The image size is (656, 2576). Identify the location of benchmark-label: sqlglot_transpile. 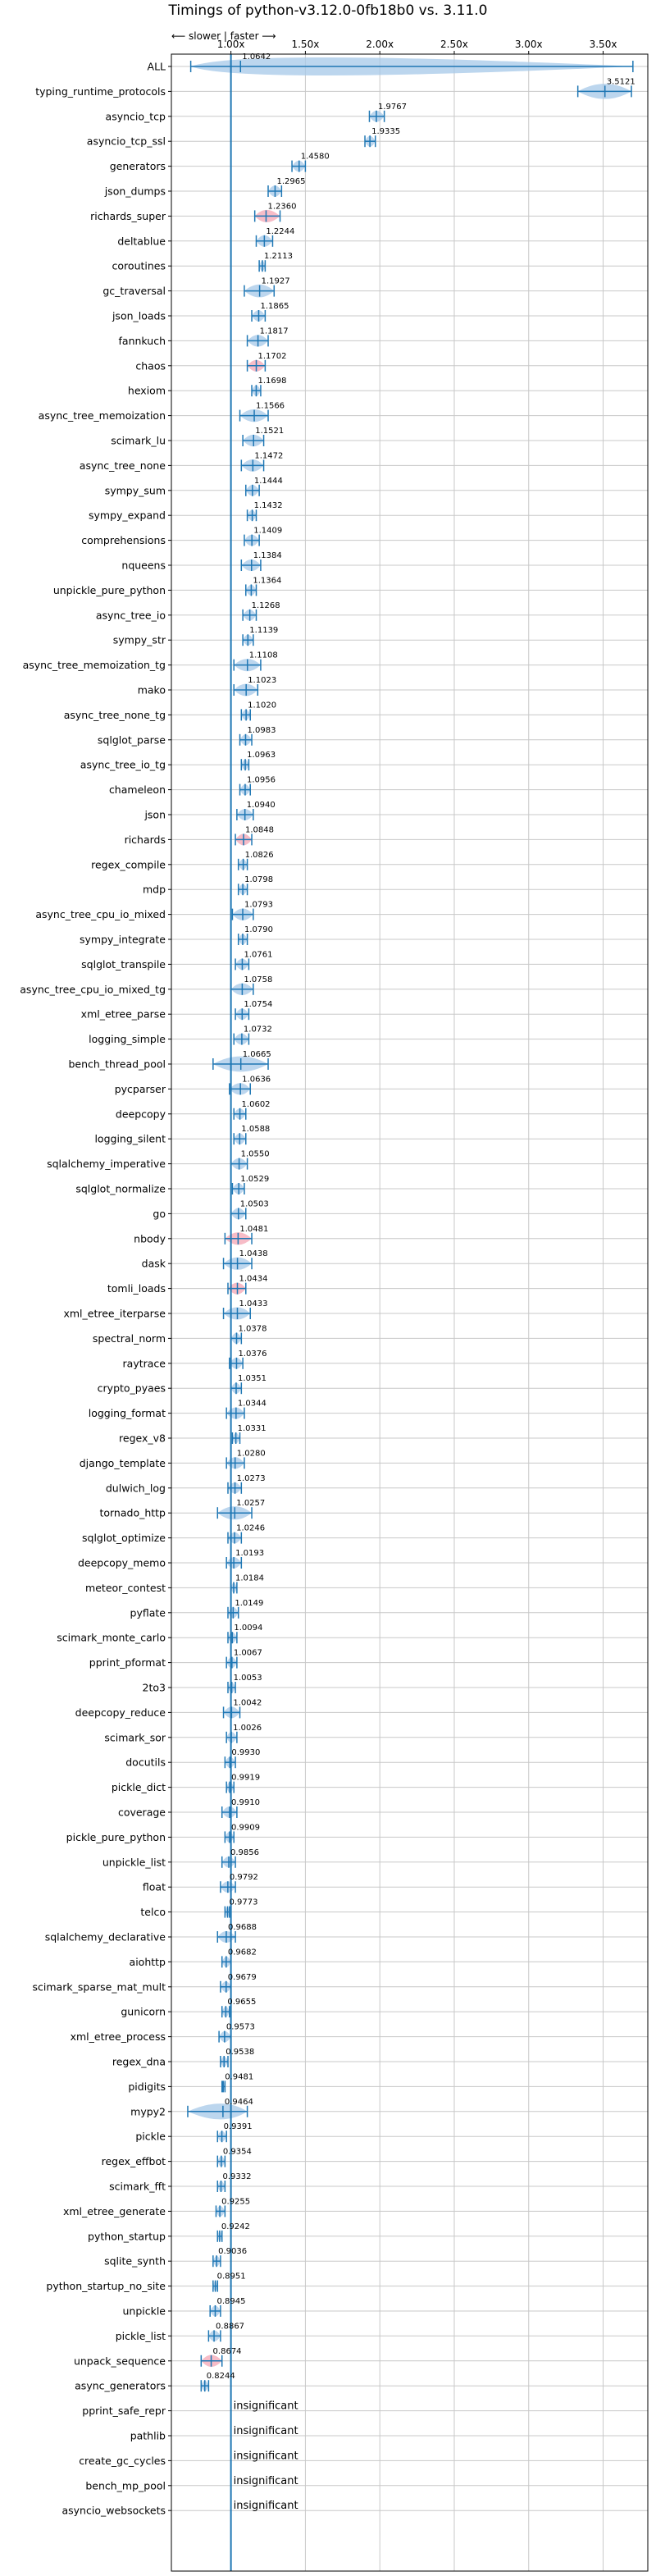
(123, 965).